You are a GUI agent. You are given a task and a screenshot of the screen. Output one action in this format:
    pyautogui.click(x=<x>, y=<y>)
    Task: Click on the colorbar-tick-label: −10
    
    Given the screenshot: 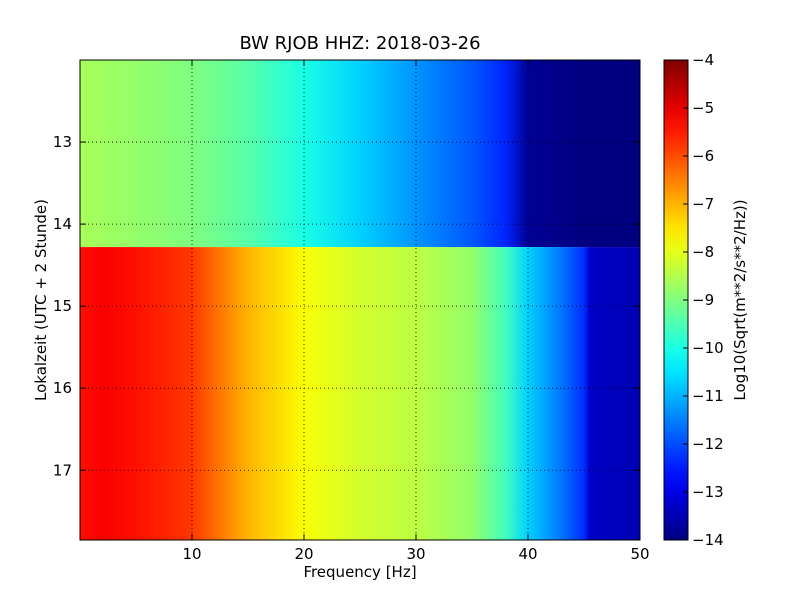 What is the action you would take?
    pyautogui.click(x=708, y=348)
    